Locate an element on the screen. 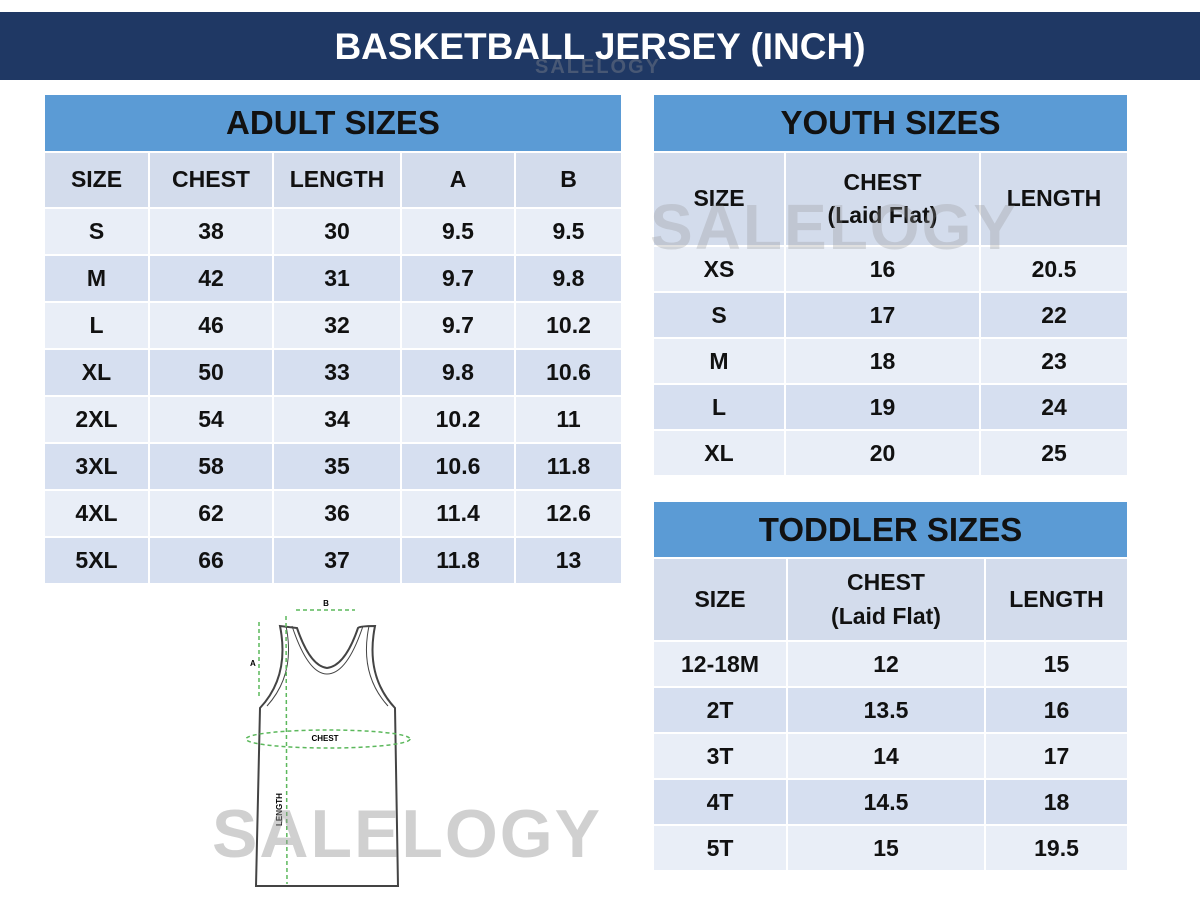 This screenshot has width=1200, height=900. table-row: L 46 32 9.7 10.2 is located at coordinates (333, 325).